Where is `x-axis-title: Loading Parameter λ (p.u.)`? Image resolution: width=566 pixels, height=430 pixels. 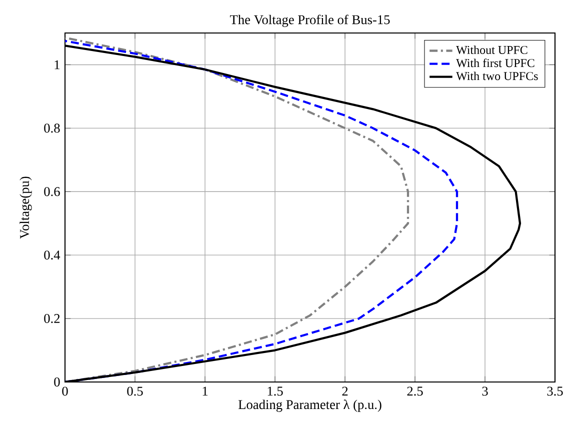 x-axis-title: Loading Parameter λ (p.u.) is located at coordinates (310, 406).